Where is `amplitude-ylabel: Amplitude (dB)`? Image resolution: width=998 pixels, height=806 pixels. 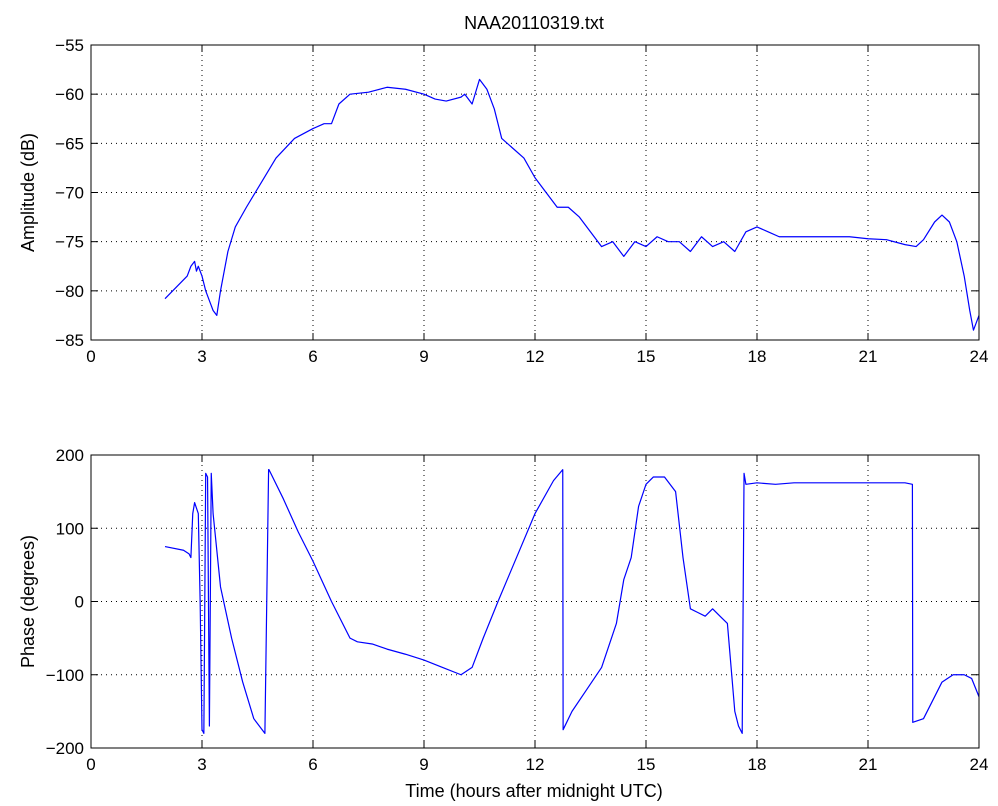 amplitude-ylabel: Amplitude (dB) is located at coordinates (28, 192).